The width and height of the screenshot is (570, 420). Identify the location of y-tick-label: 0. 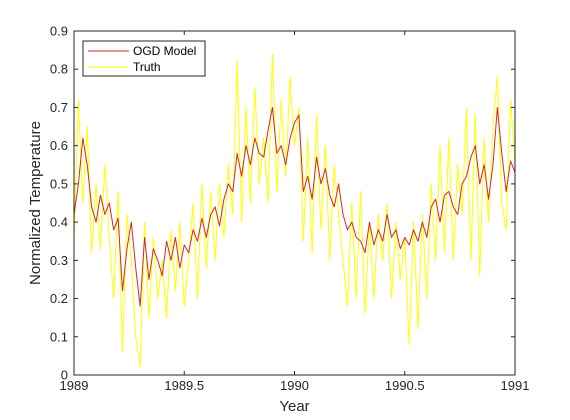
(64, 375).